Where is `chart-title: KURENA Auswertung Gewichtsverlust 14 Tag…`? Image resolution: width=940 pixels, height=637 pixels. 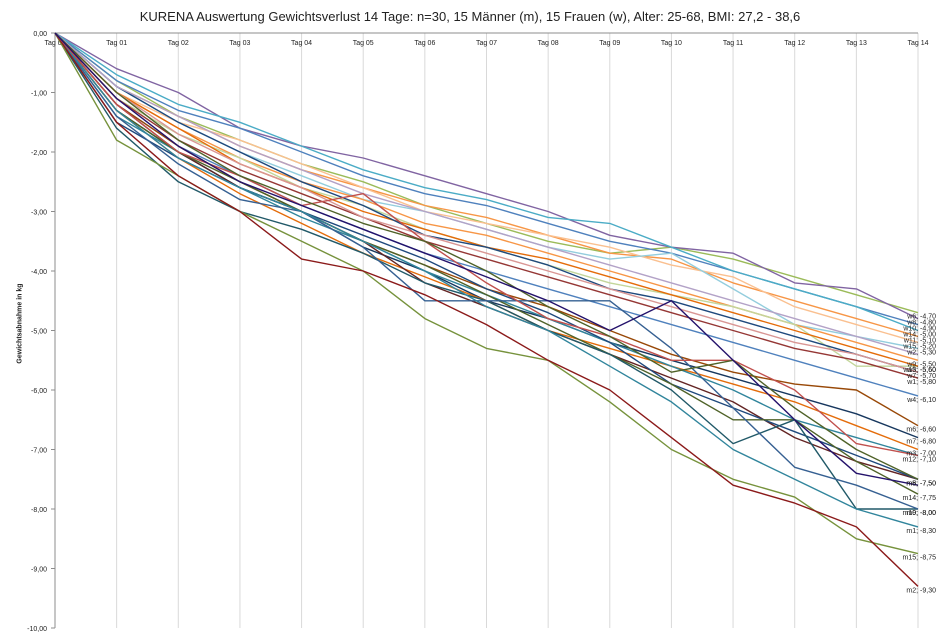 chart-title: KURENA Auswertung Gewichtsverlust 14 Tag… is located at coordinates (470, 16).